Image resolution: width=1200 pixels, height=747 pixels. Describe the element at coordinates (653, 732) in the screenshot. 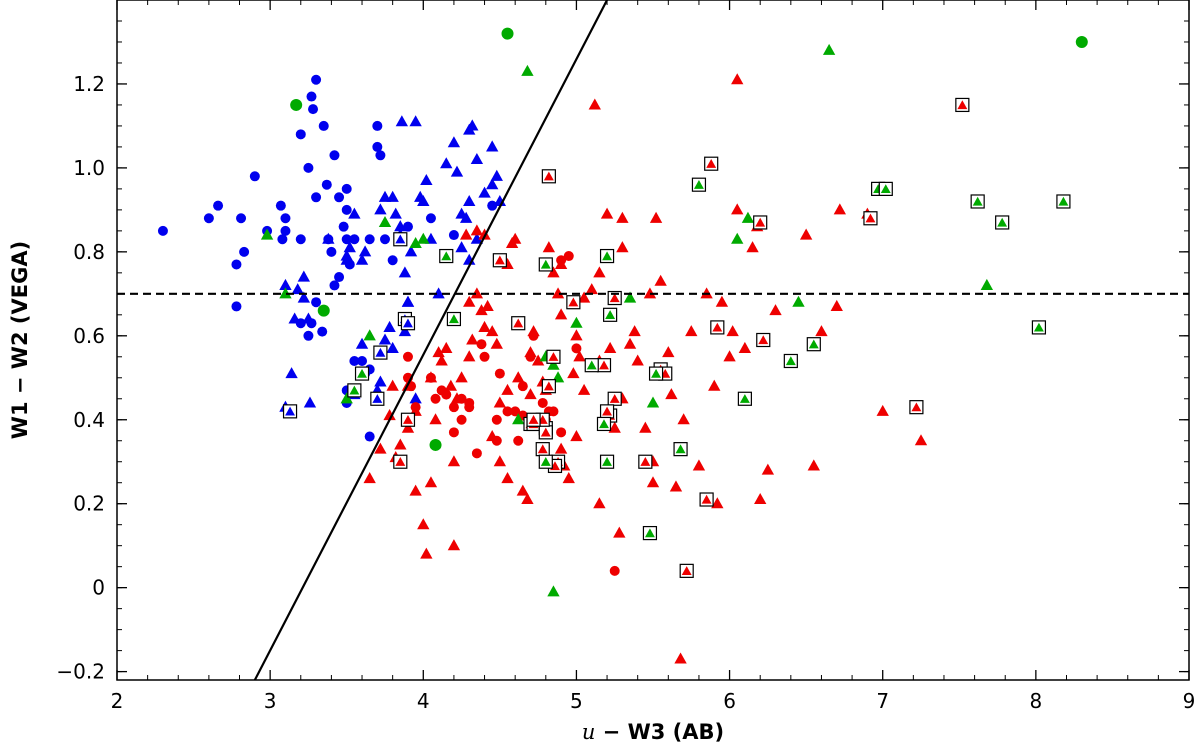

I see `x-axis-title: u − W3 (AB)` at that location.